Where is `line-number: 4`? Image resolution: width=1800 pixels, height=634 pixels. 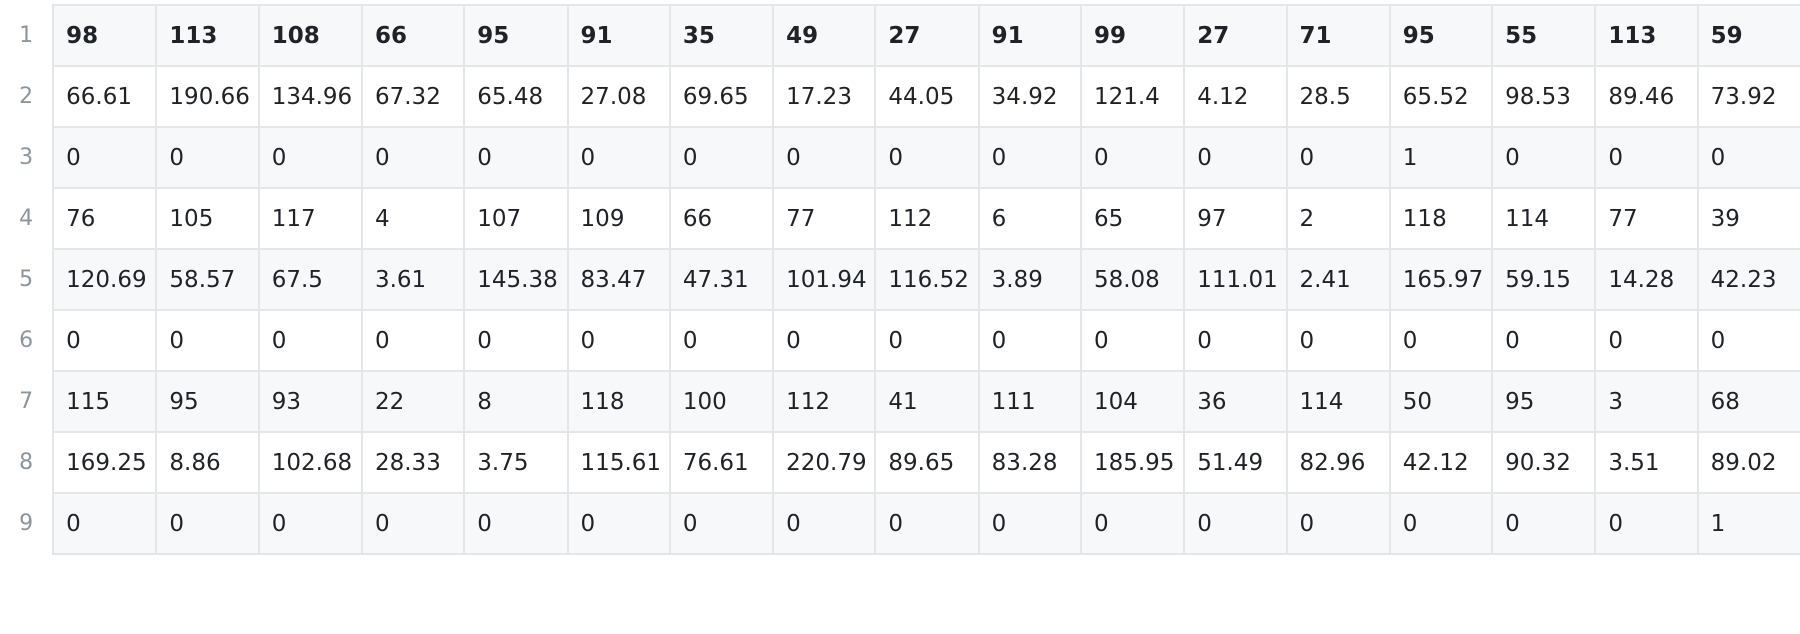 line-number: 4 is located at coordinates (27, 218).